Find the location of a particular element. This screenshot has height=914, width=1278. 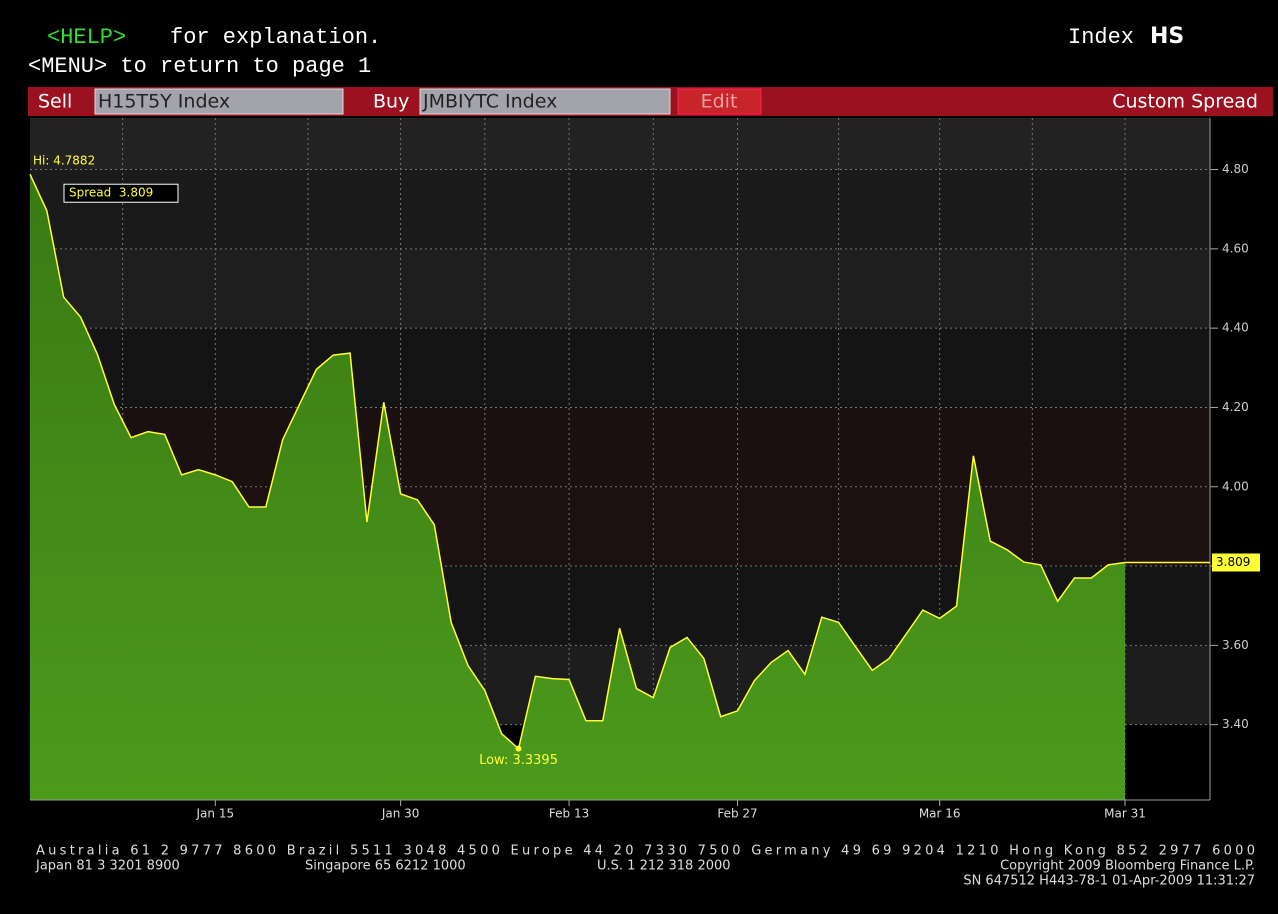

buy-value: JMBIYTC Index is located at coordinates (489, 102).